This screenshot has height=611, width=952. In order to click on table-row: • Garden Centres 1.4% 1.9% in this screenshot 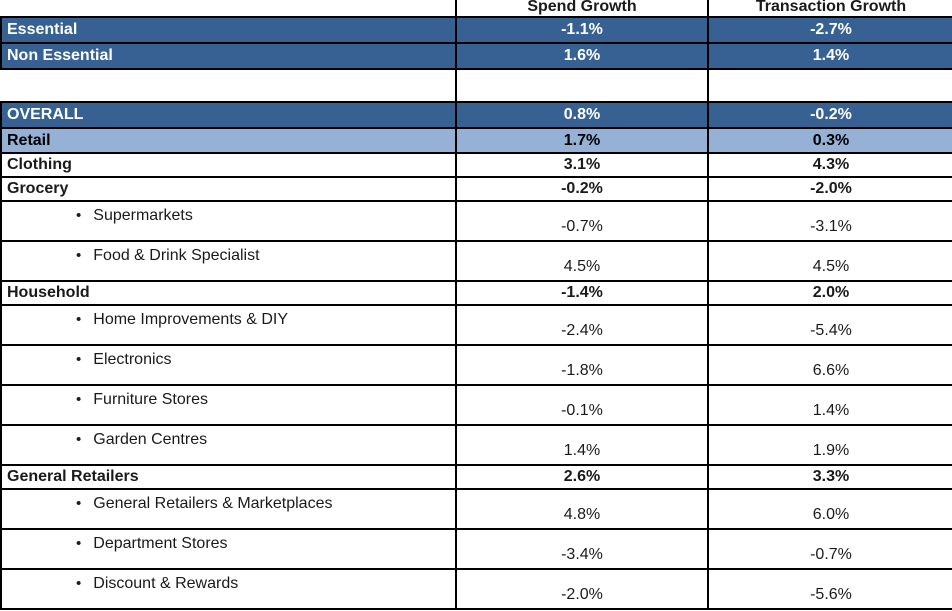, I will do `click(476, 445)`.